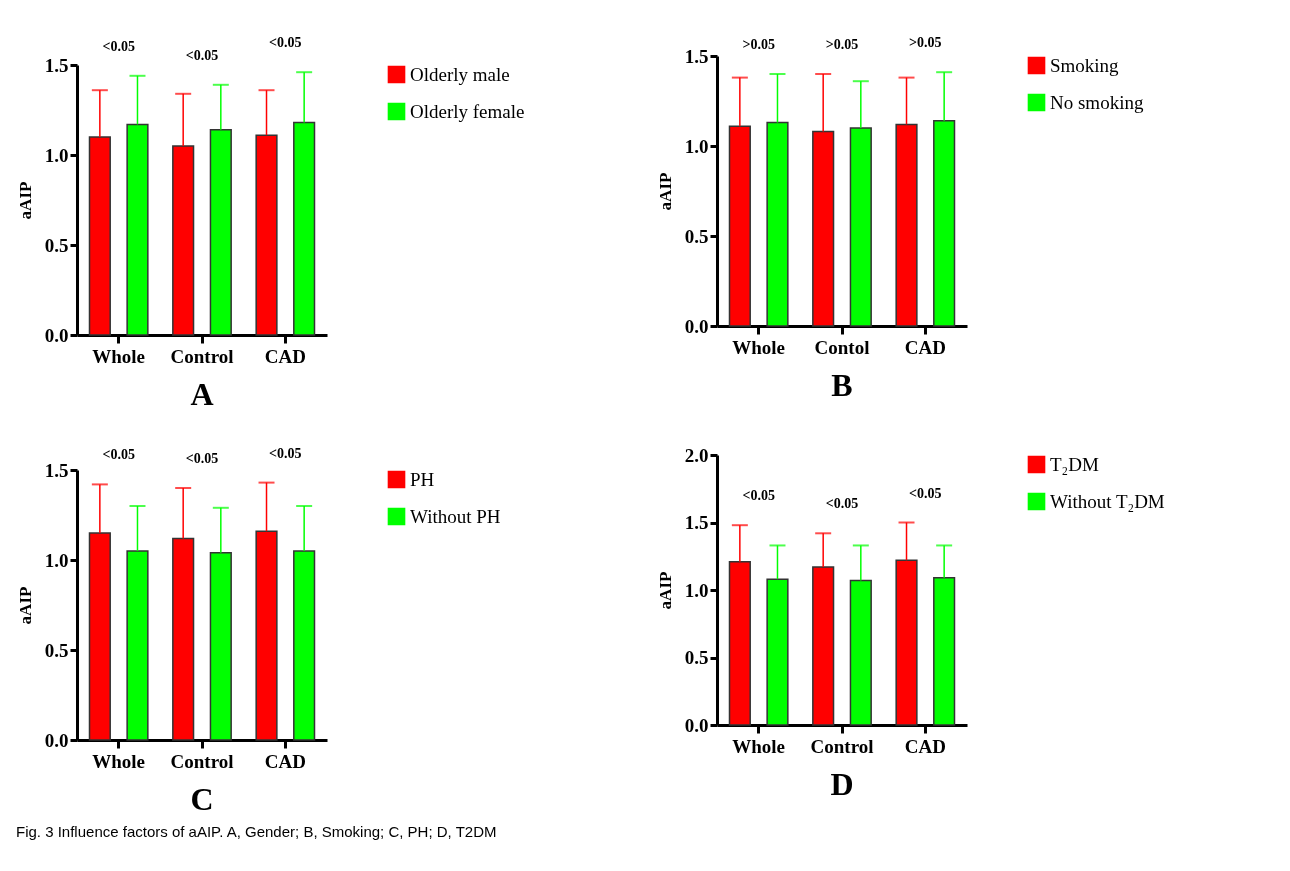 The image size is (1290, 871). I want to click on text: A, so click(202, 394).